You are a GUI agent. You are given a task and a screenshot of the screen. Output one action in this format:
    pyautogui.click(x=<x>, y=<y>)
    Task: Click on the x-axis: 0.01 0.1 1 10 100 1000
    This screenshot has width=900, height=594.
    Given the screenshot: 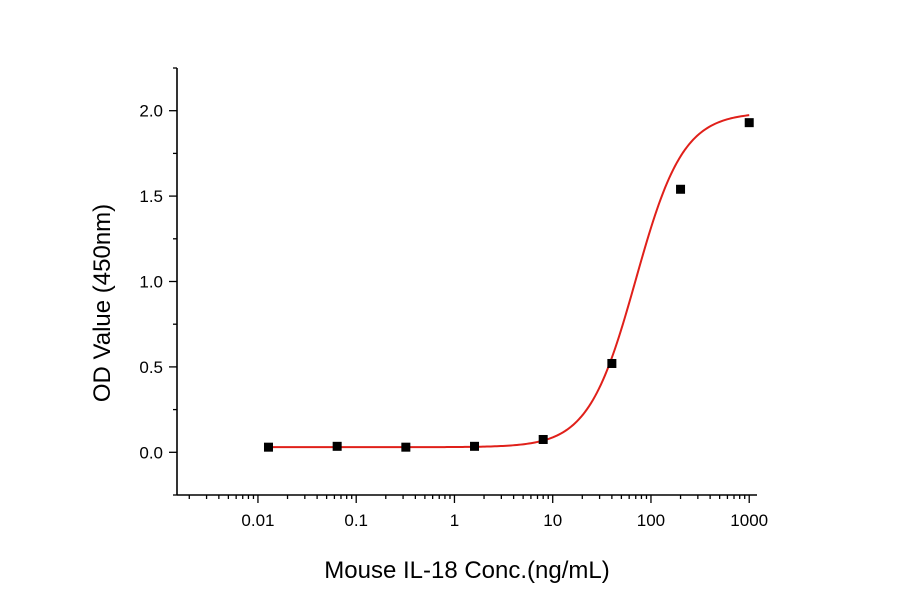 What is the action you would take?
    pyautogui.click(x=472, y=512)
    